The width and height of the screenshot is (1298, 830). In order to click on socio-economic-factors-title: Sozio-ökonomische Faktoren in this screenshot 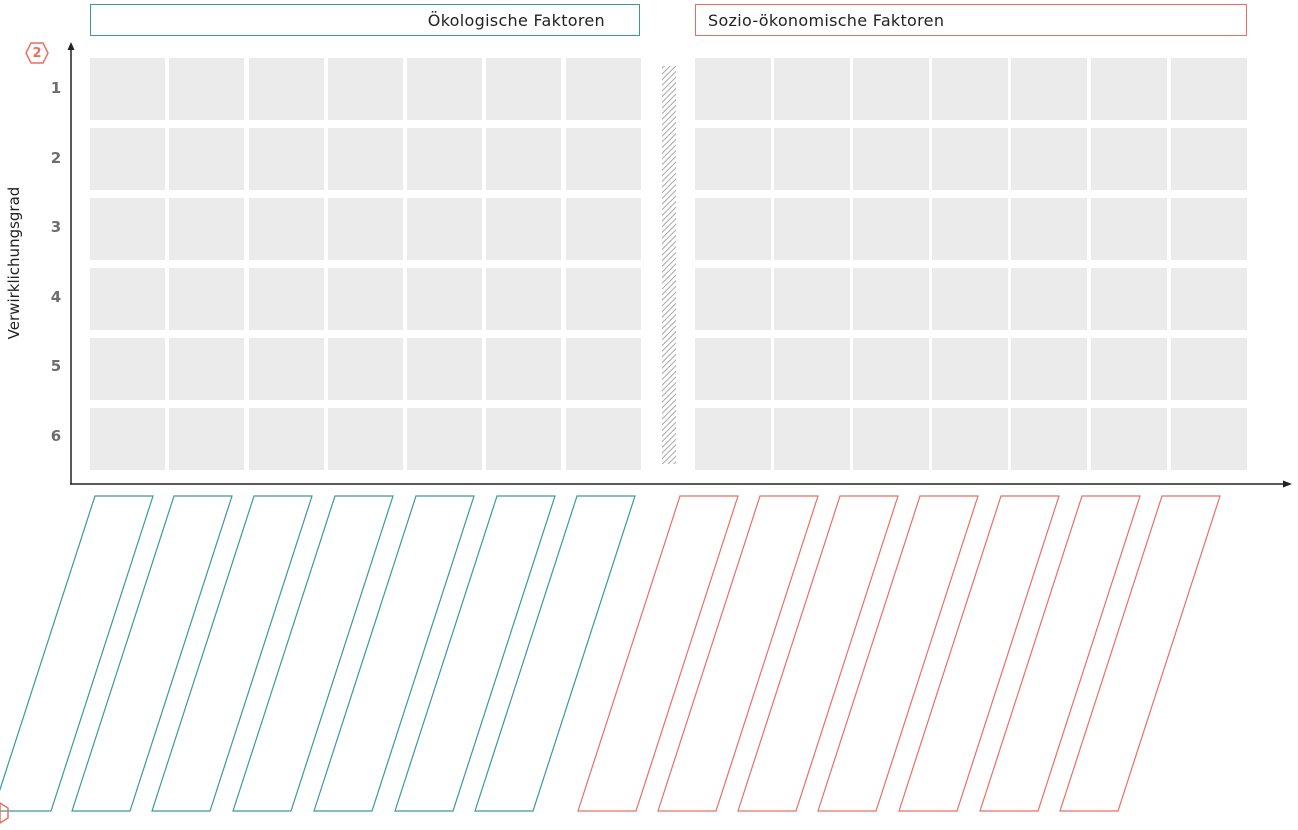, I will do `click(826, 20)`.